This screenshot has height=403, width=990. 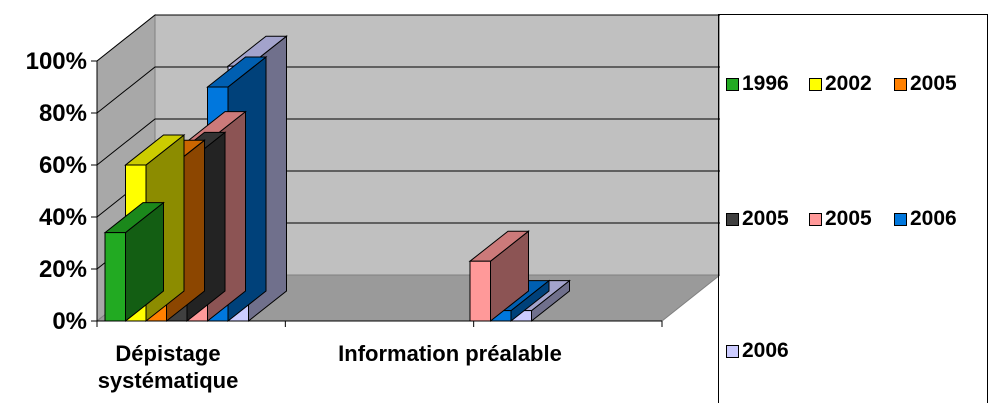 What do you see at coordinates (56, 61) in the screenshot?
I see `y-tick-label: 100%` at bounding box center [56, 61].